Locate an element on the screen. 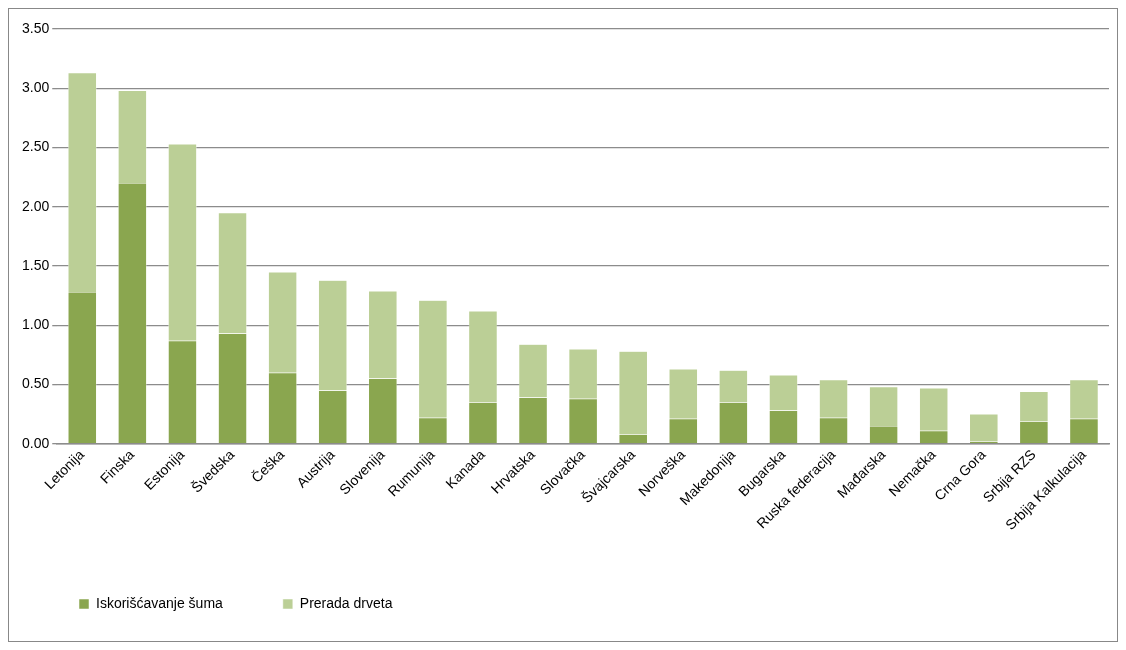 The image size is (1126, 650). y-tick-label: 3.50 is located at coordinates (36, 27).